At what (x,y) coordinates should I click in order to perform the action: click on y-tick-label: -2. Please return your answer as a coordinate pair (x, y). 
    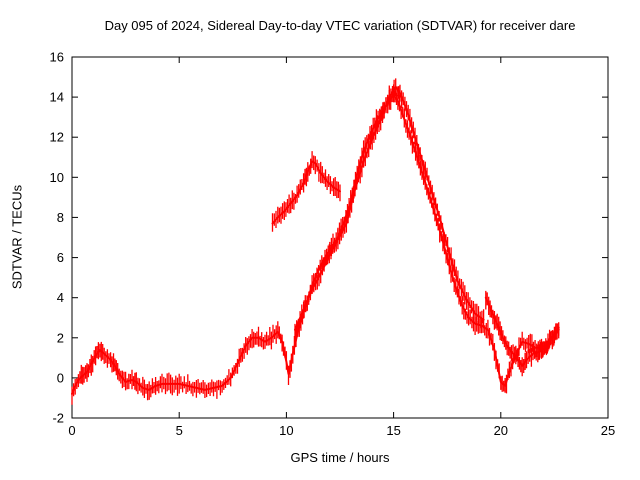
    Looking at the image, I should click on (58, 418).